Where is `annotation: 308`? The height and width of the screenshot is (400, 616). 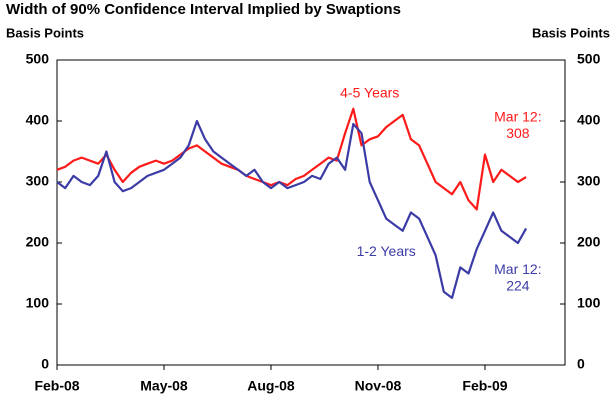 annotation: 308 is located at coordinates (518, 133).